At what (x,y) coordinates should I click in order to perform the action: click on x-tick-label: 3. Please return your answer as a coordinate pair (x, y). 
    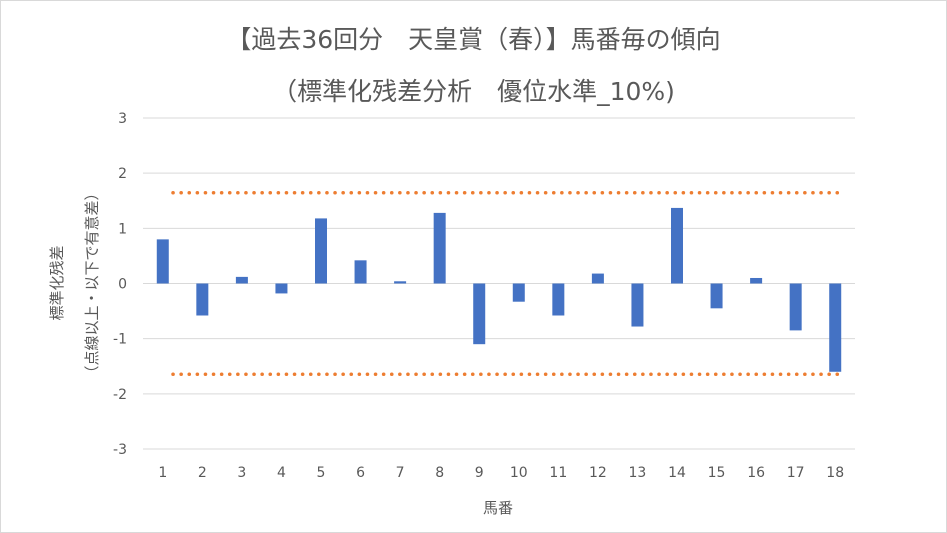
    Looking at the image, I should click on (241, 473).